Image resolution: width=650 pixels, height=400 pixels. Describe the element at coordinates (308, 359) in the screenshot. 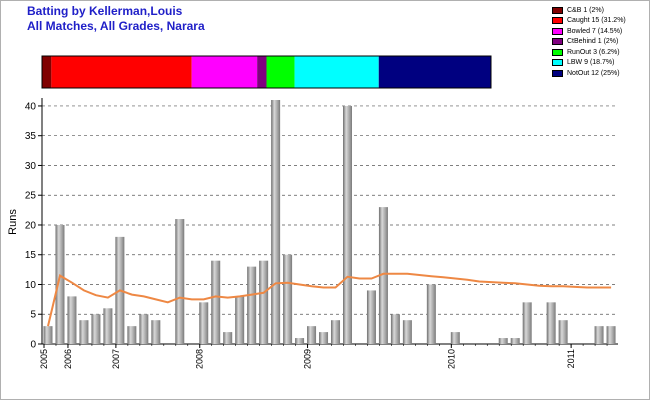

I see `x-tick-label: 2009` at that location.